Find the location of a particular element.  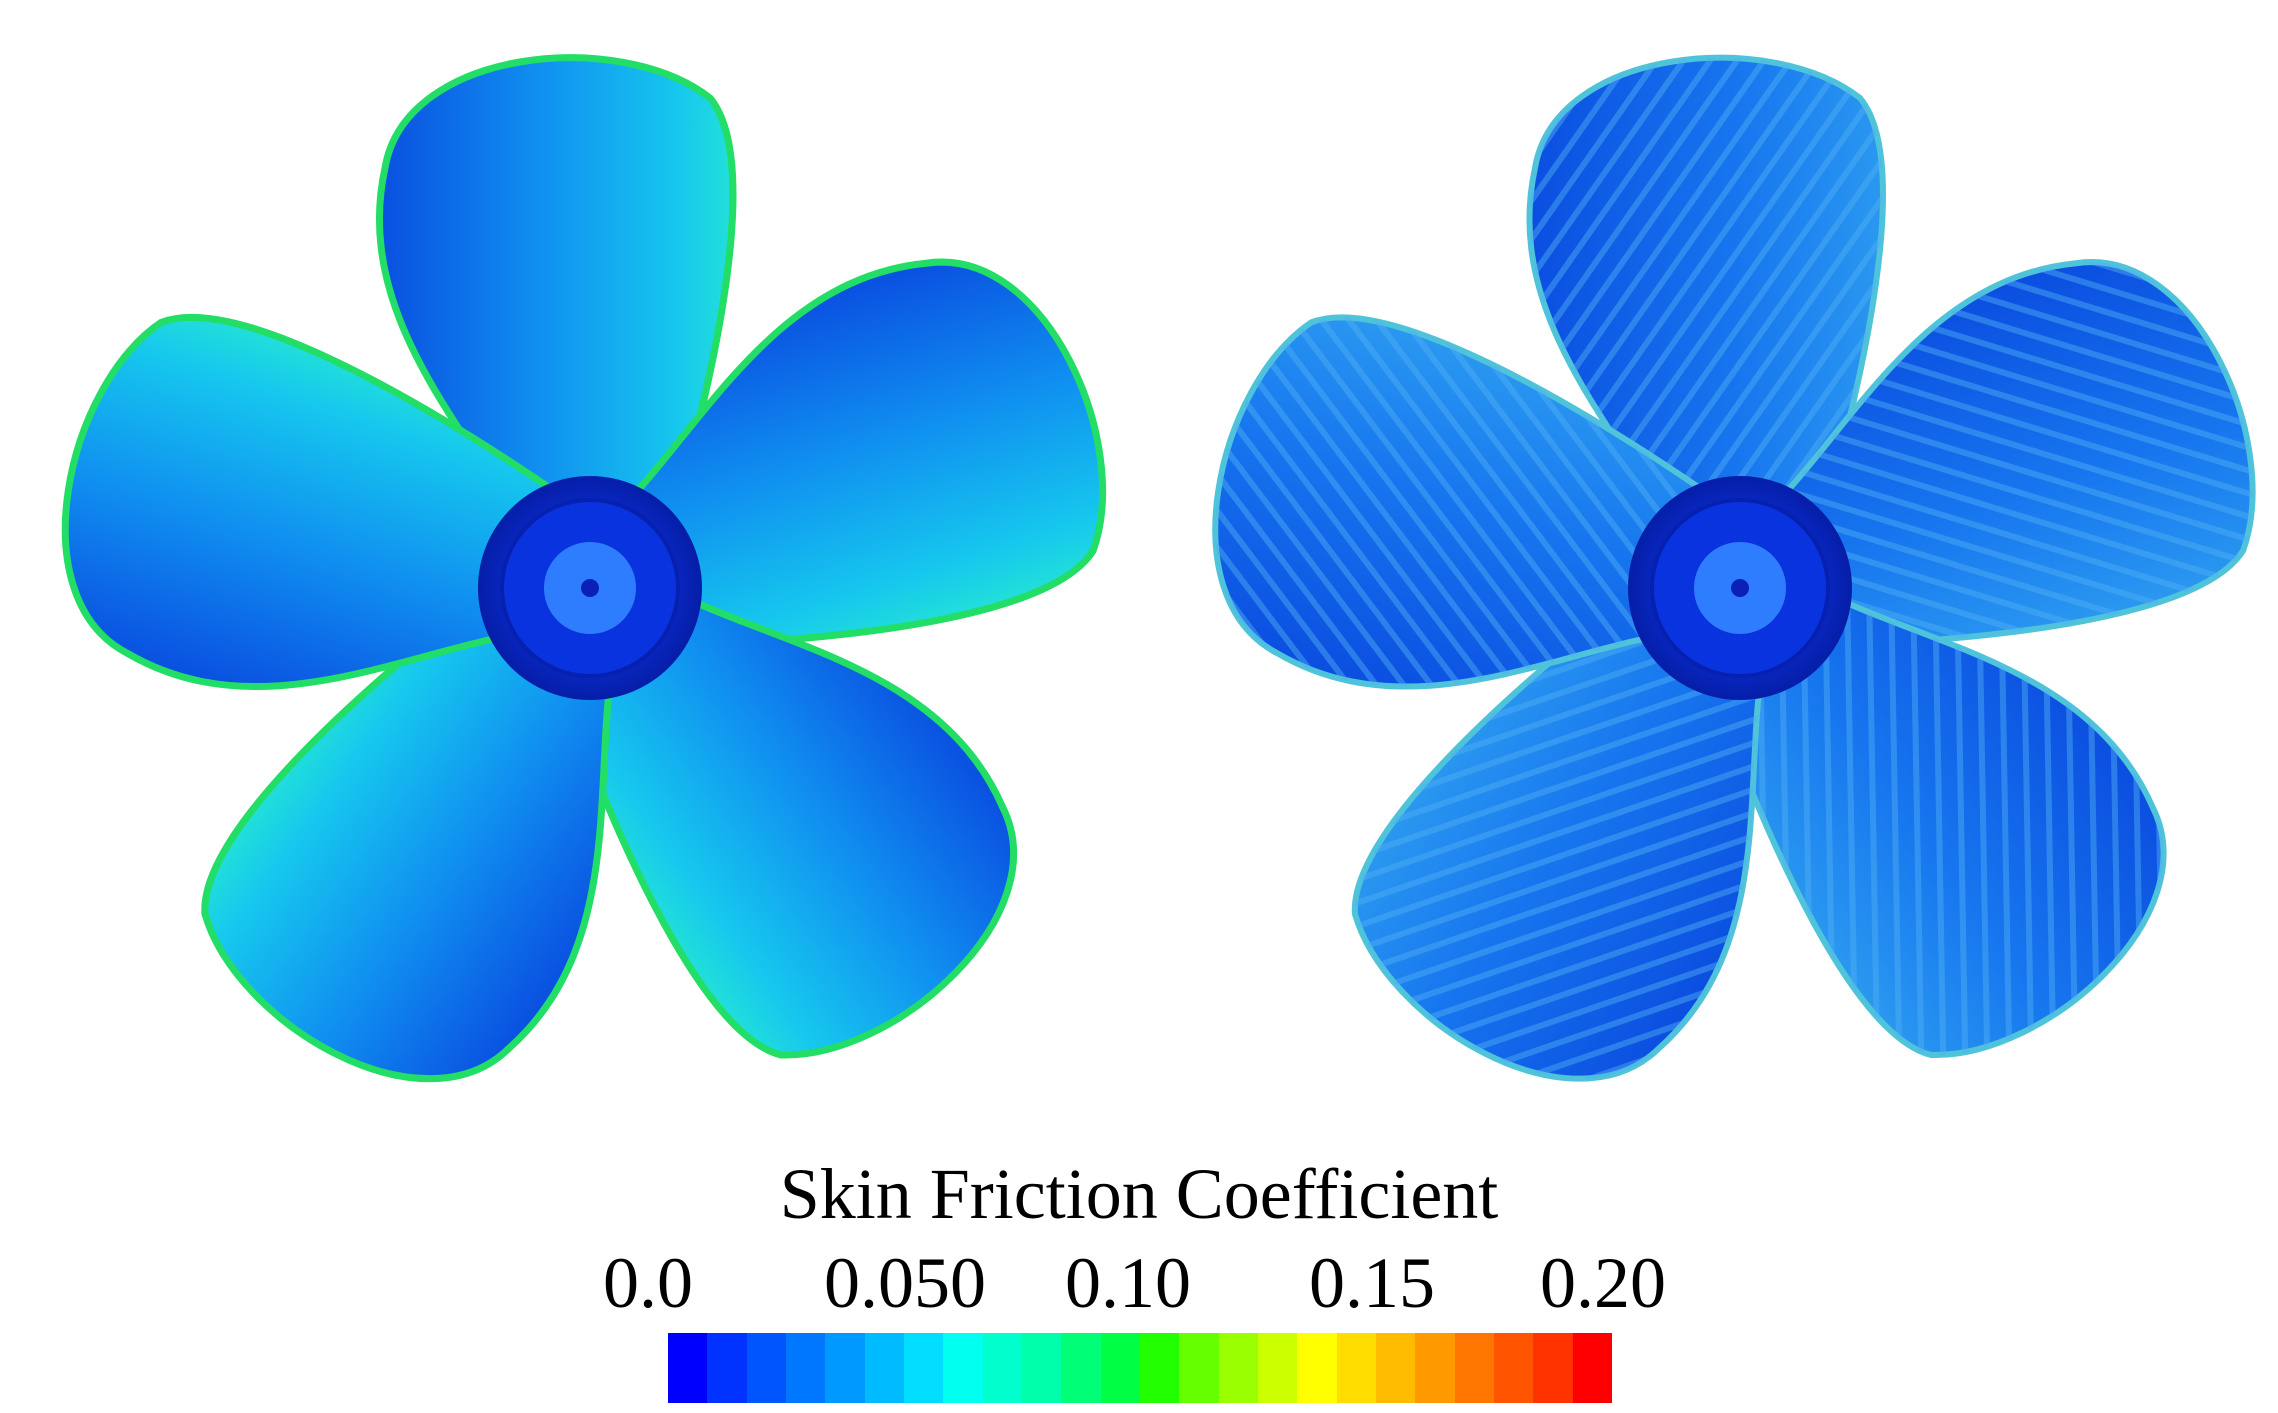

legend-tick-2: 0.10 is located at coordinates (1128, 1283).